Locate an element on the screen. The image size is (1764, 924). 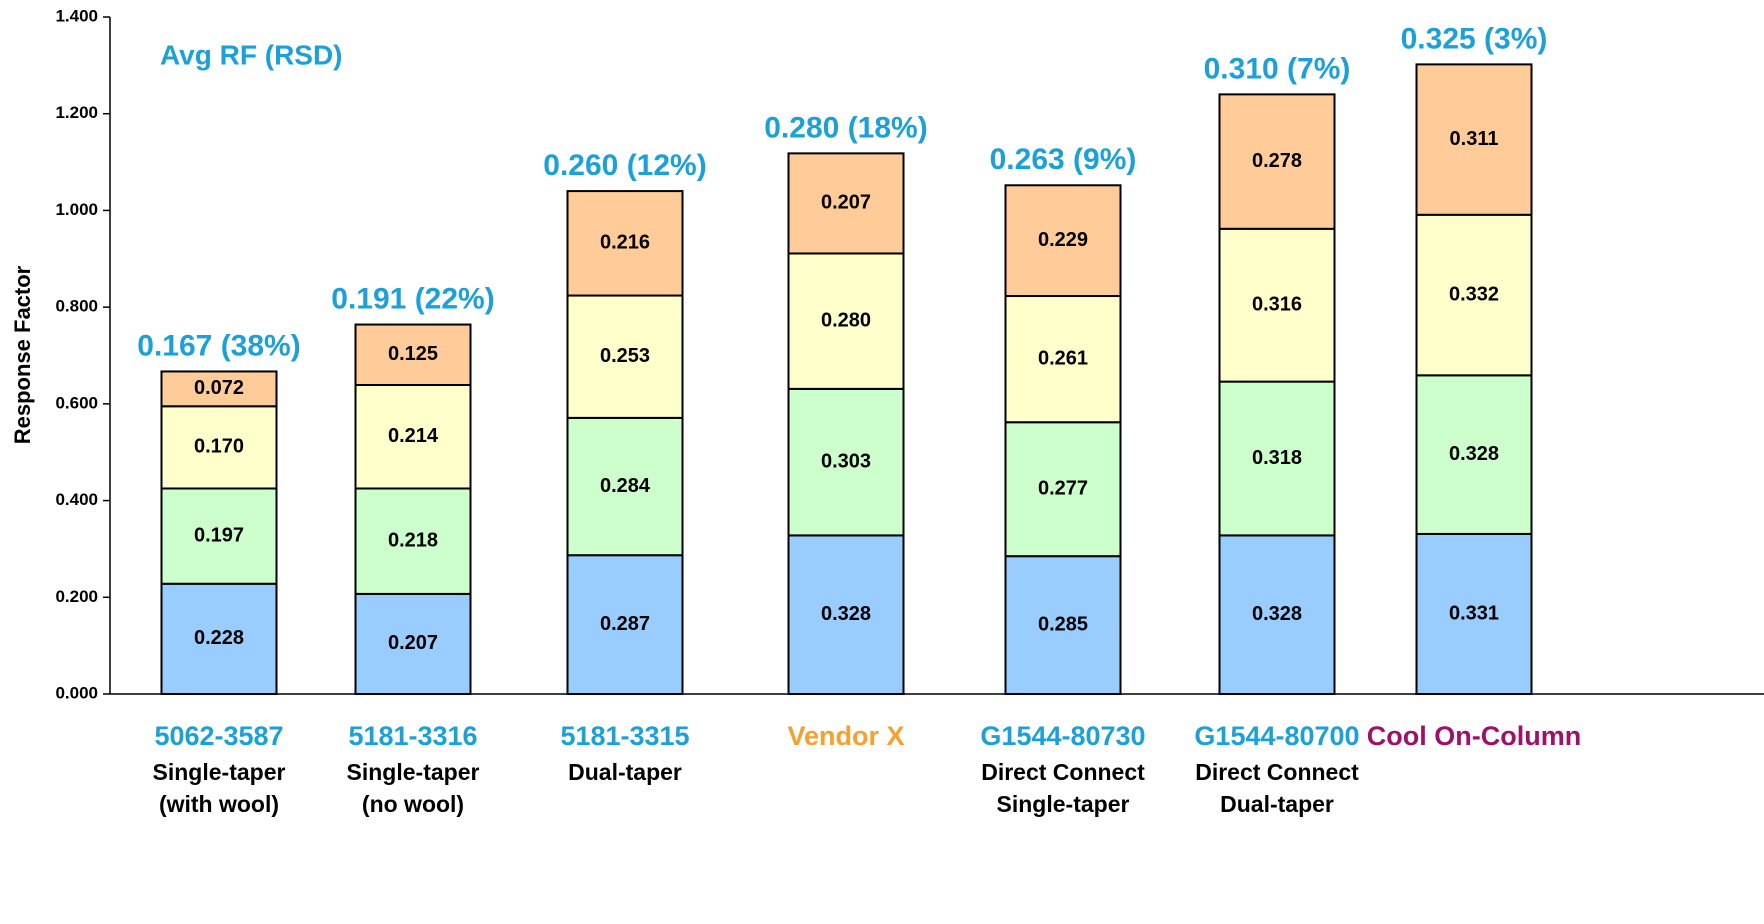
total-label: 0.325 (3%) is located at coordinates (1474, 38).